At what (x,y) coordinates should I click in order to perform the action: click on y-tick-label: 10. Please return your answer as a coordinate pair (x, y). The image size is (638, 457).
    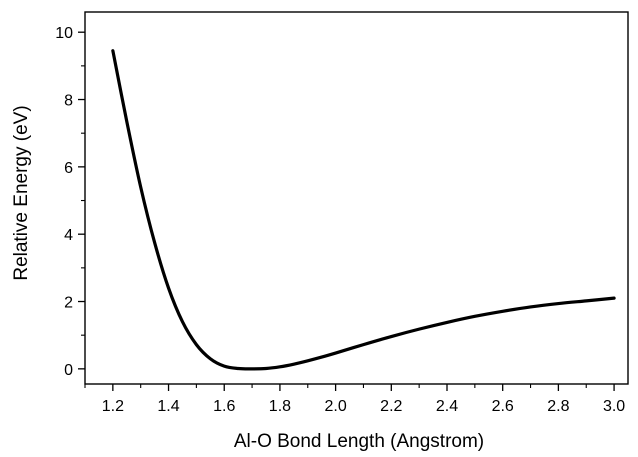
    Looking at the image, I should click on (64, 33).